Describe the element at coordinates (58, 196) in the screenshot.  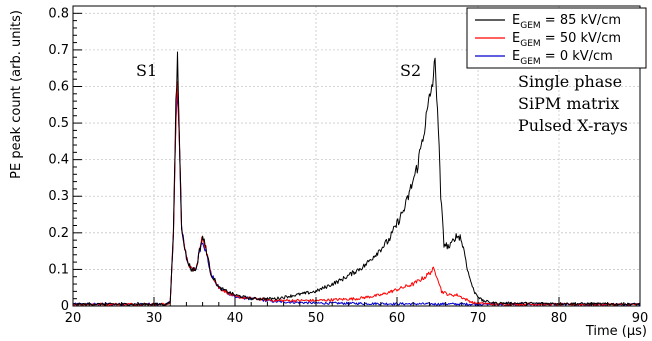
I see `y-tick-label: 0.3` at that location.